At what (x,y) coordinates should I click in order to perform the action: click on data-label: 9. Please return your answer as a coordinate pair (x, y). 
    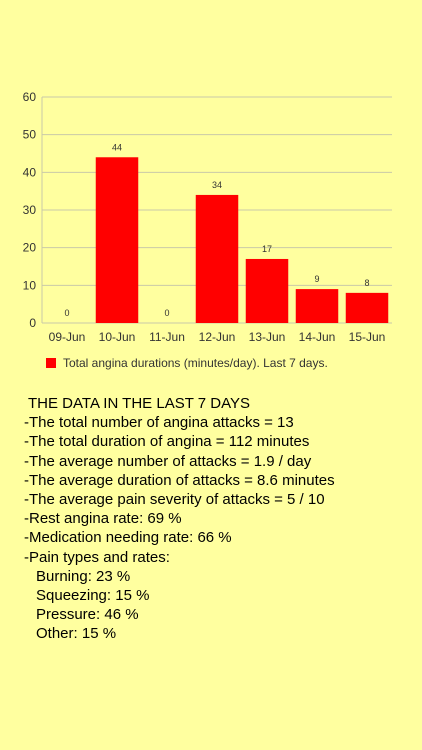
    Looking at the image, I should click on (316, 279).